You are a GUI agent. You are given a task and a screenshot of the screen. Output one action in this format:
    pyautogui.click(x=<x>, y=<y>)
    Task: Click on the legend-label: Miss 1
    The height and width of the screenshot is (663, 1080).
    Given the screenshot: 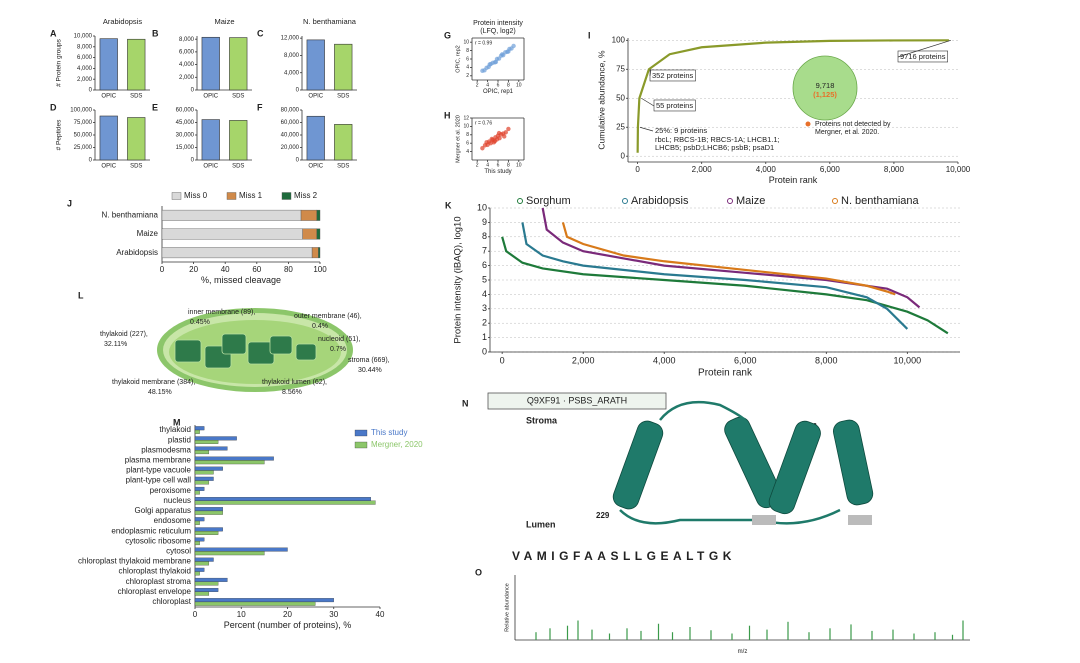 What is the action you would take?
    pyautogui.click(x=251, y=195)
    